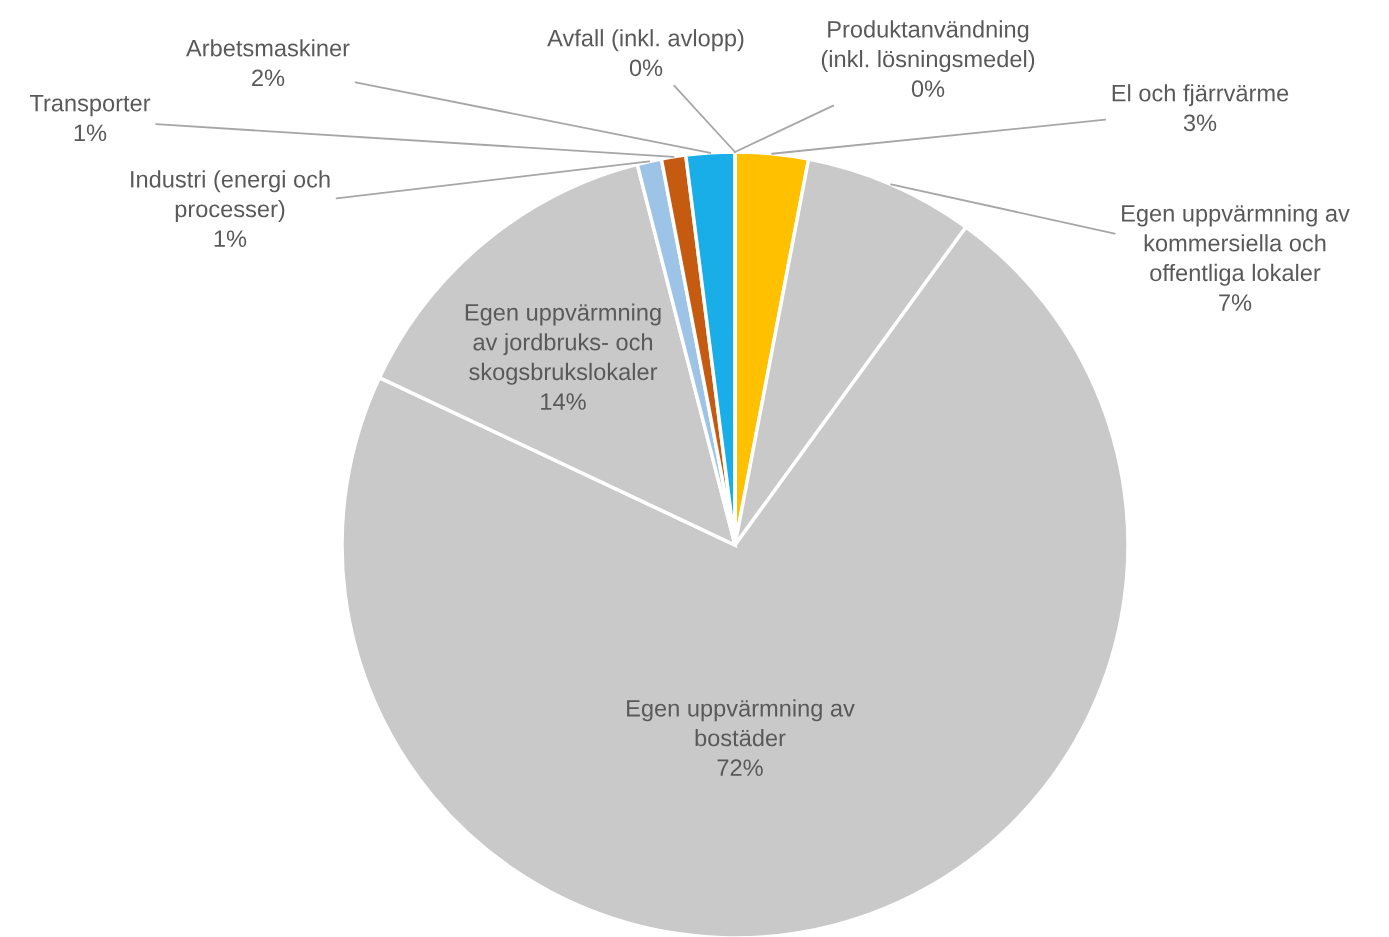  I want to click on data-label: 7%, so click(1235, 302).